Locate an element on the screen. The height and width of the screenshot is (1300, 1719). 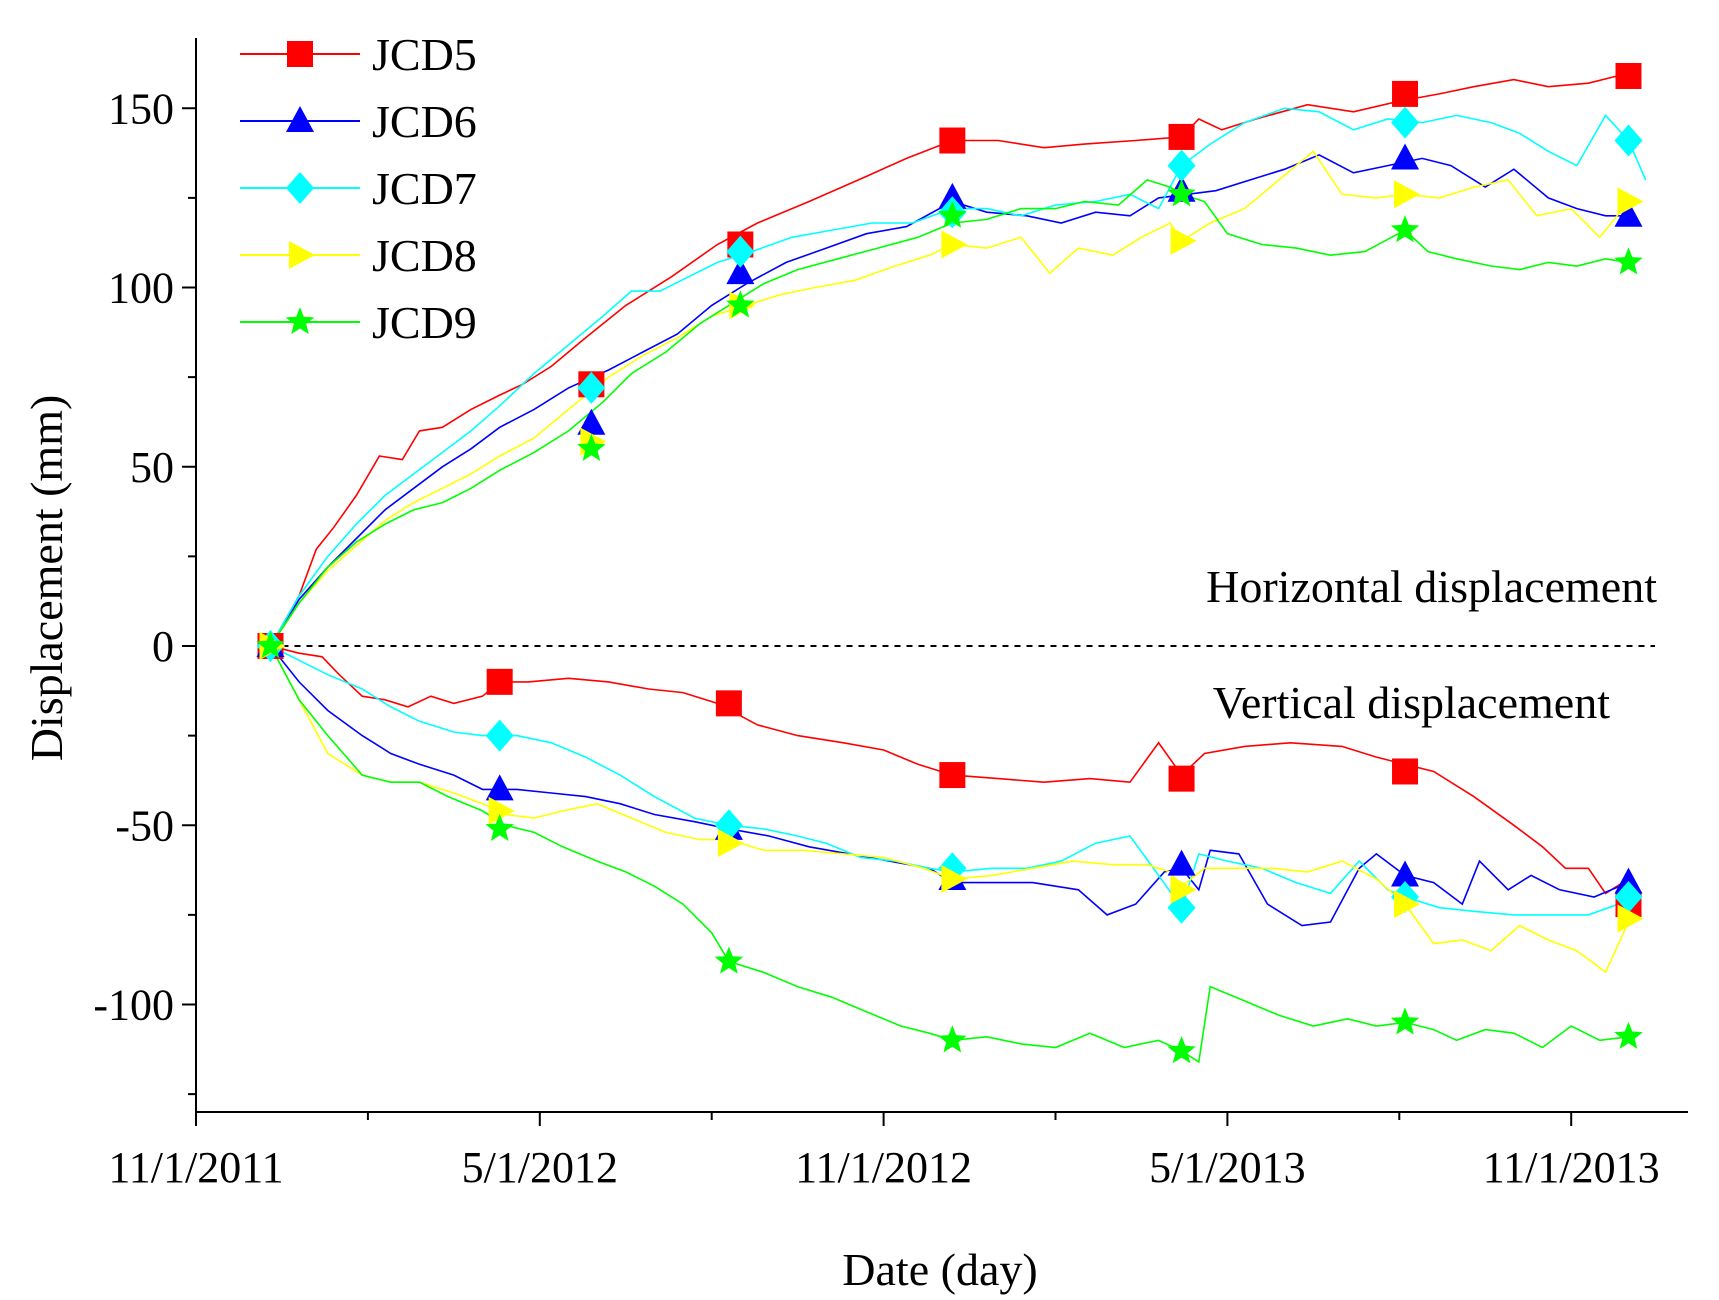
annotation-horizontal: Horizontal displacement is located at coordinates (1431, 586).